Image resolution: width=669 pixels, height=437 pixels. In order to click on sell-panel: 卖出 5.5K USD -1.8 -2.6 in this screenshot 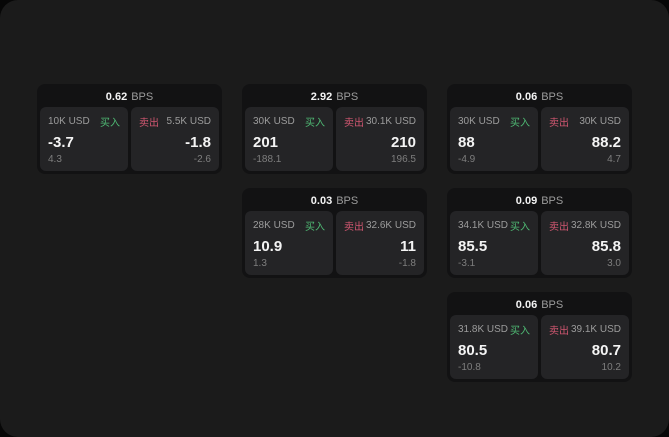, I will do `click(175, 139)`.